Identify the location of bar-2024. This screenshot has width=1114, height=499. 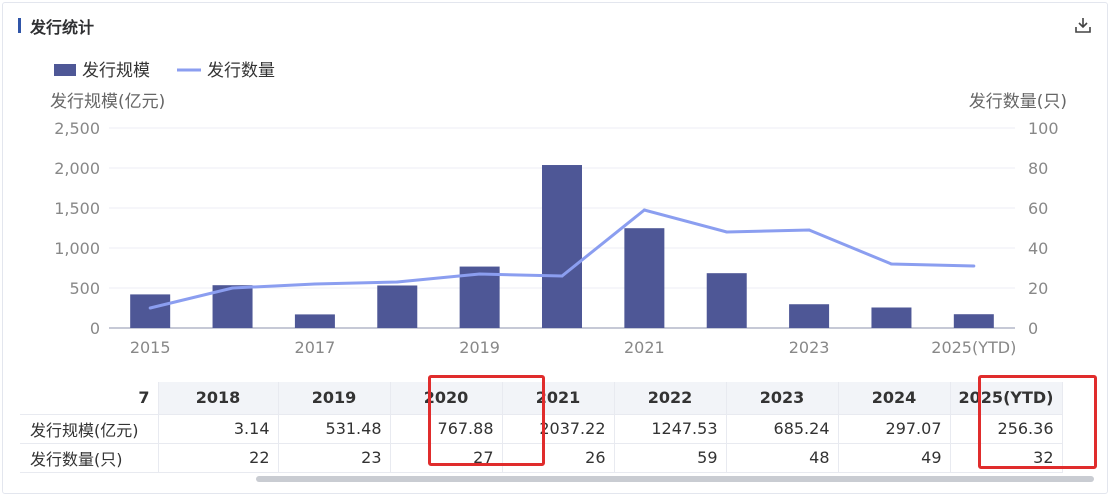
(891, 317).